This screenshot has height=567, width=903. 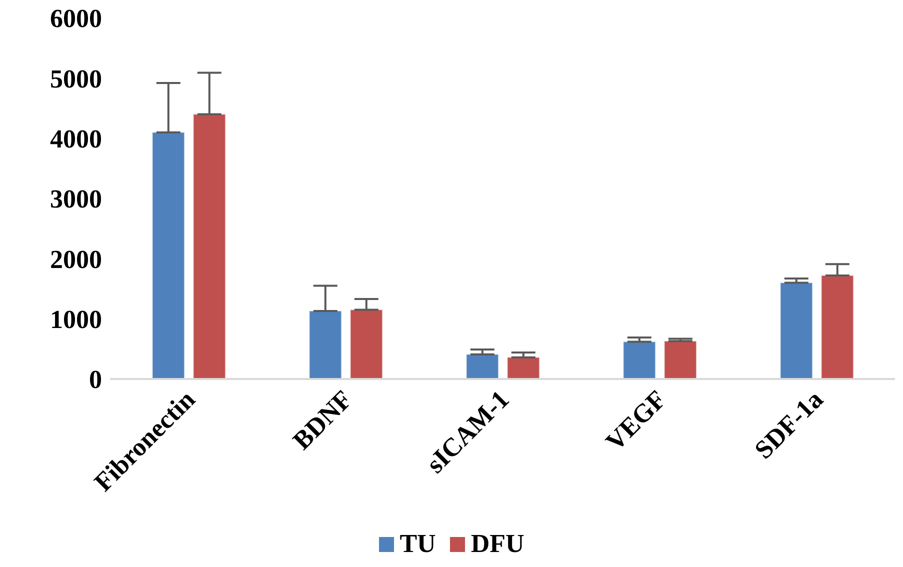 I want to click on y-tick-label: 3000, so click(x=76, y=199).